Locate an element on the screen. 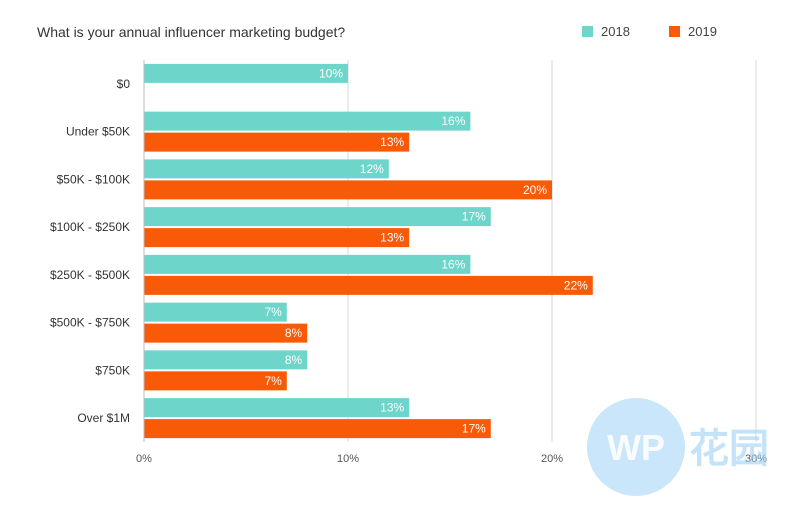 The image size is (795, 507). x-tick-label: 20% is located at coordinates (552, 459).